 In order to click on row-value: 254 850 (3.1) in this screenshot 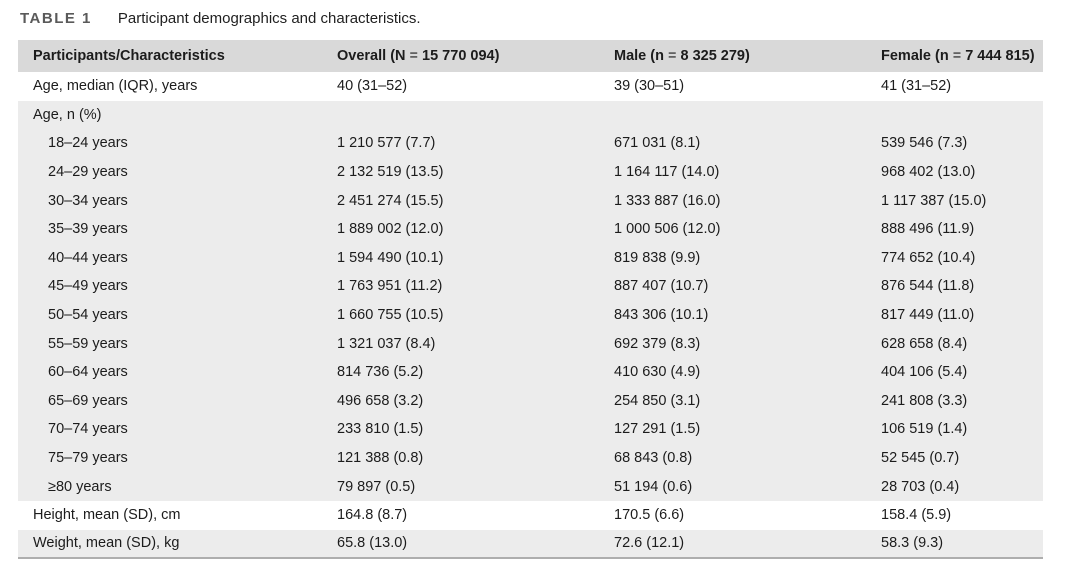, I will do `click(747, 401)`.